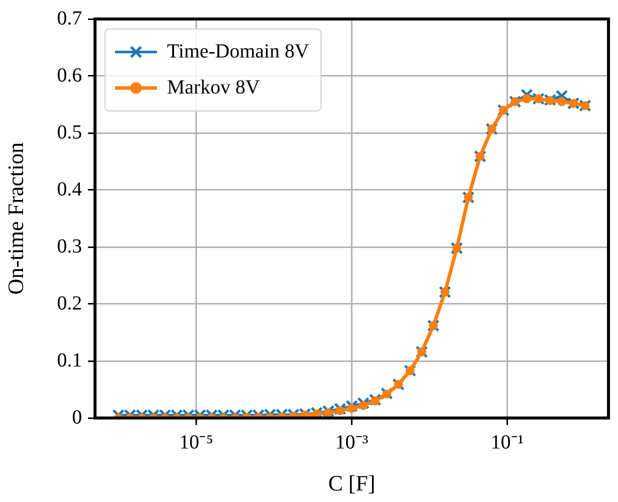 The height and width of the screenshot is (502, 618). I want to click on legend-label: Time-Domain 8V, so click(238, 51).